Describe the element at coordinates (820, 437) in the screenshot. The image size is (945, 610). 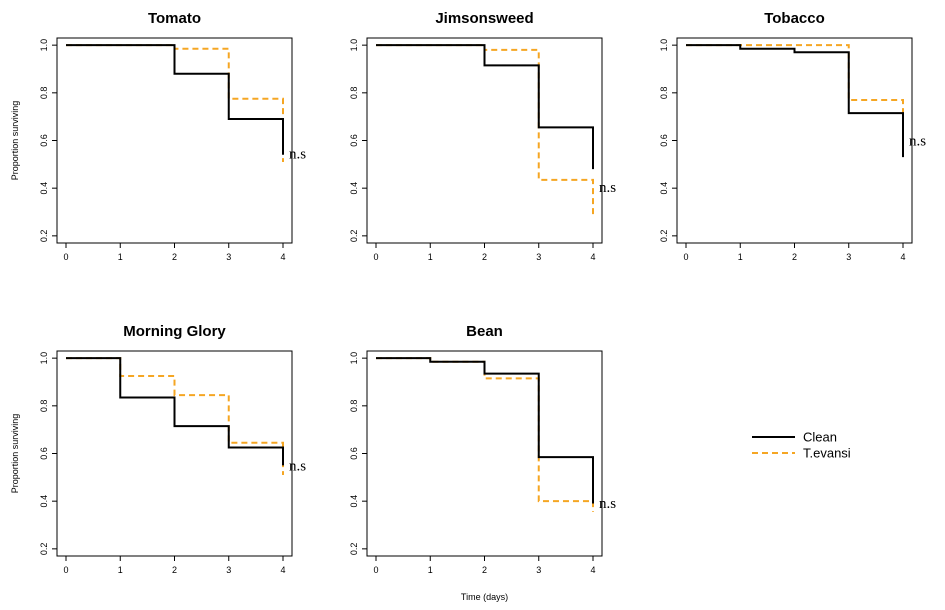
I see `legend-label: Clean` at that location.